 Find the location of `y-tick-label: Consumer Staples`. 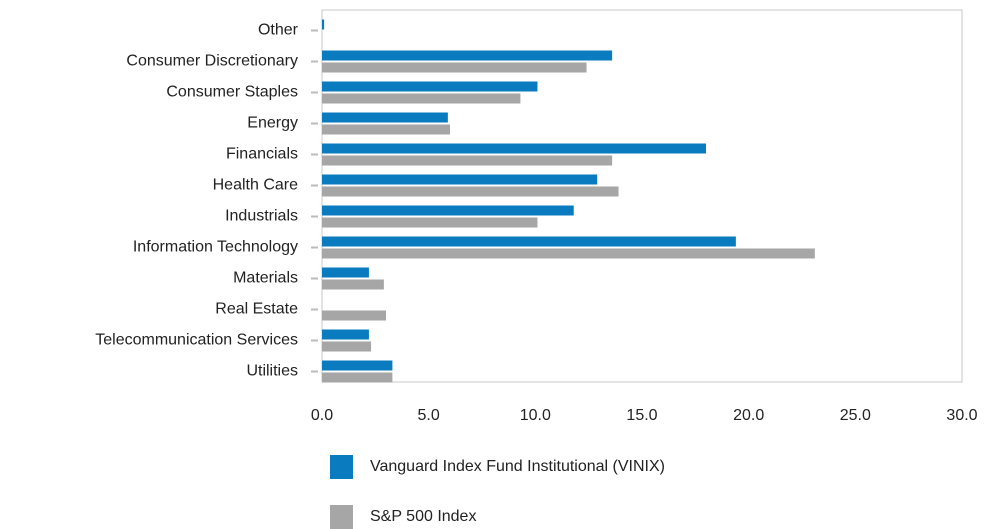

y-tick-label: Consumer Staples is located at coordinates (232, 92).